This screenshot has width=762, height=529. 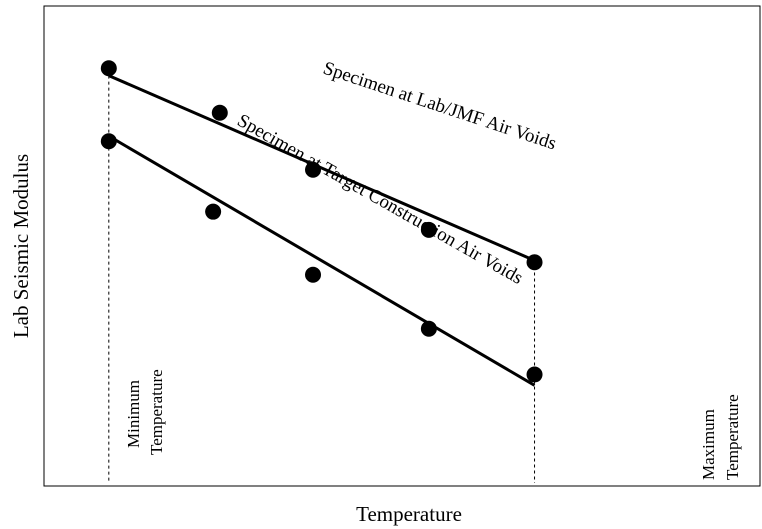 What do you see at coordinates (708, 444) in the screenshot?
I see `ref-label-max-line1: Maximum` at bounding box center [708, 444].